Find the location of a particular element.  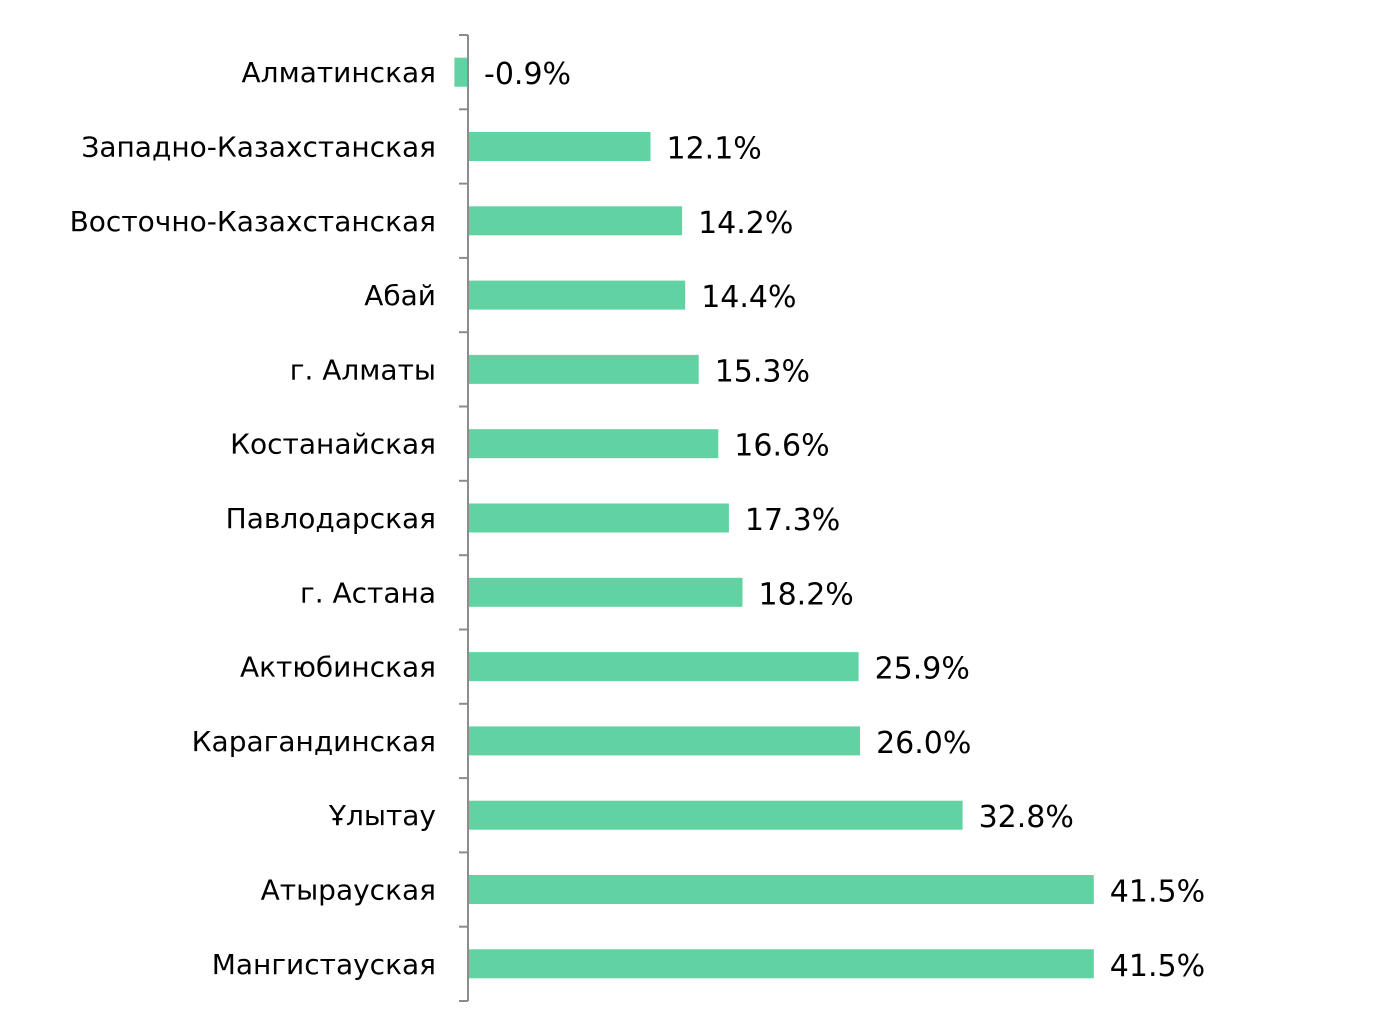

value-label-11: 41.5% is located at coordinates (1157, 892).